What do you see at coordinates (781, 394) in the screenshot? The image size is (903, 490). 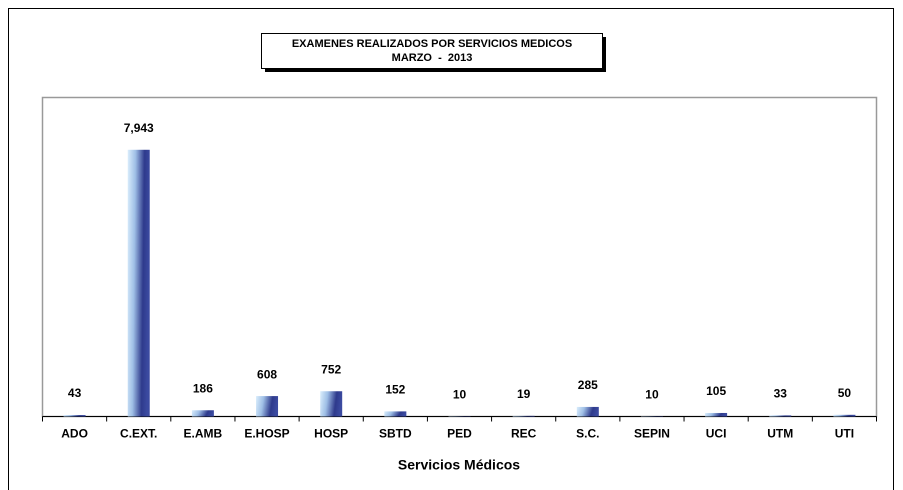 I see `data-label: 33` at bounding box center [781, 394].